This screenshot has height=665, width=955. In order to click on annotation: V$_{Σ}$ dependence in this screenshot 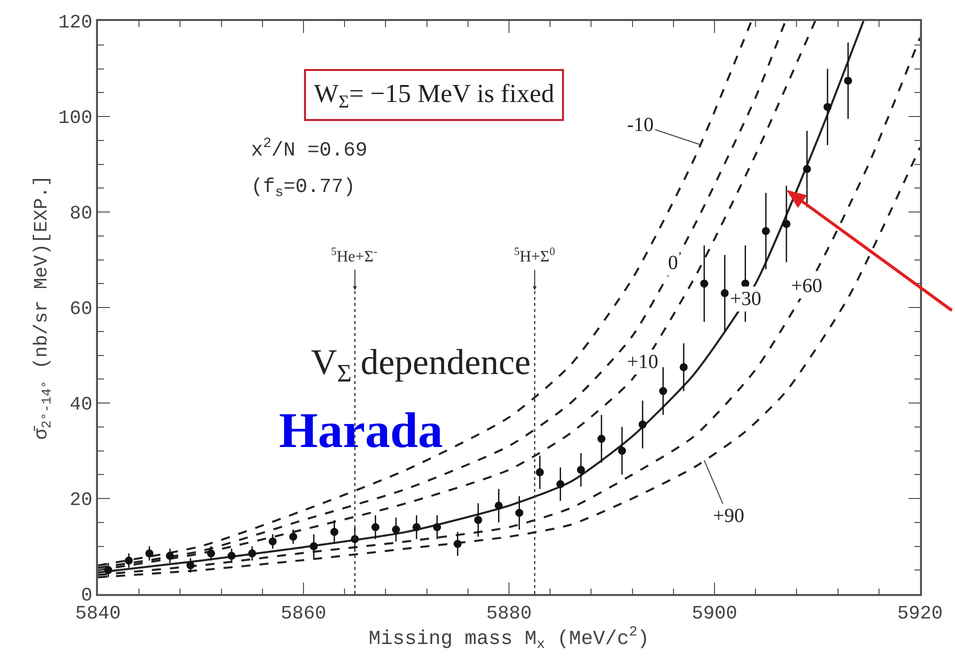, I will do `click(421, 365)`.